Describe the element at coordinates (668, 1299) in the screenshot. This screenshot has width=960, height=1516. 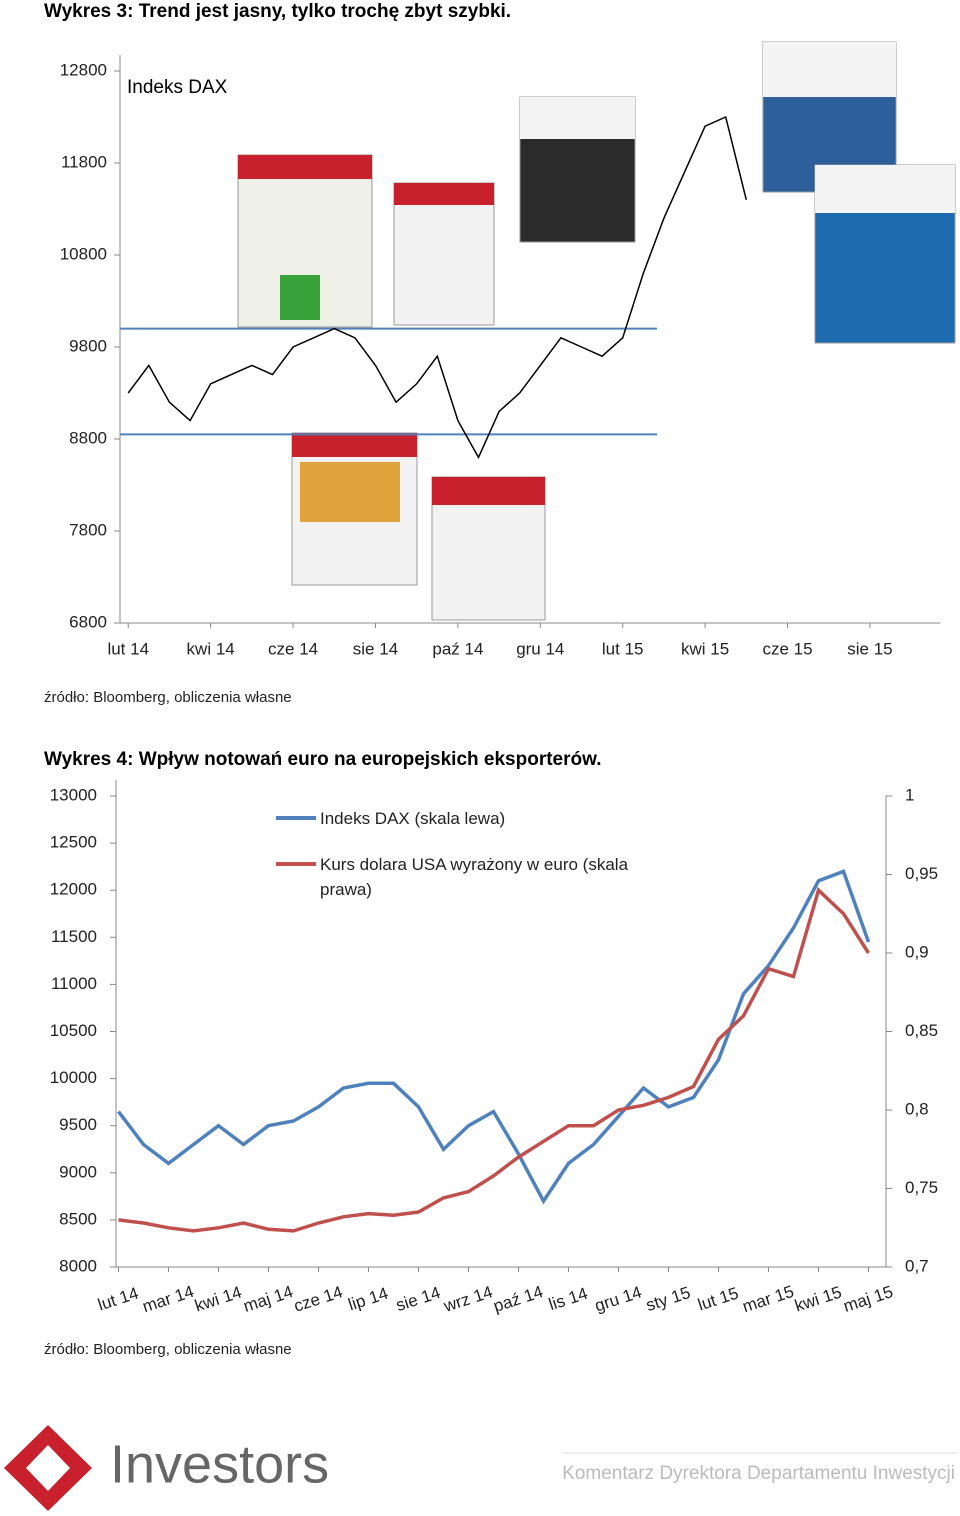
I see `x-tick-label: sty 15` at that location.